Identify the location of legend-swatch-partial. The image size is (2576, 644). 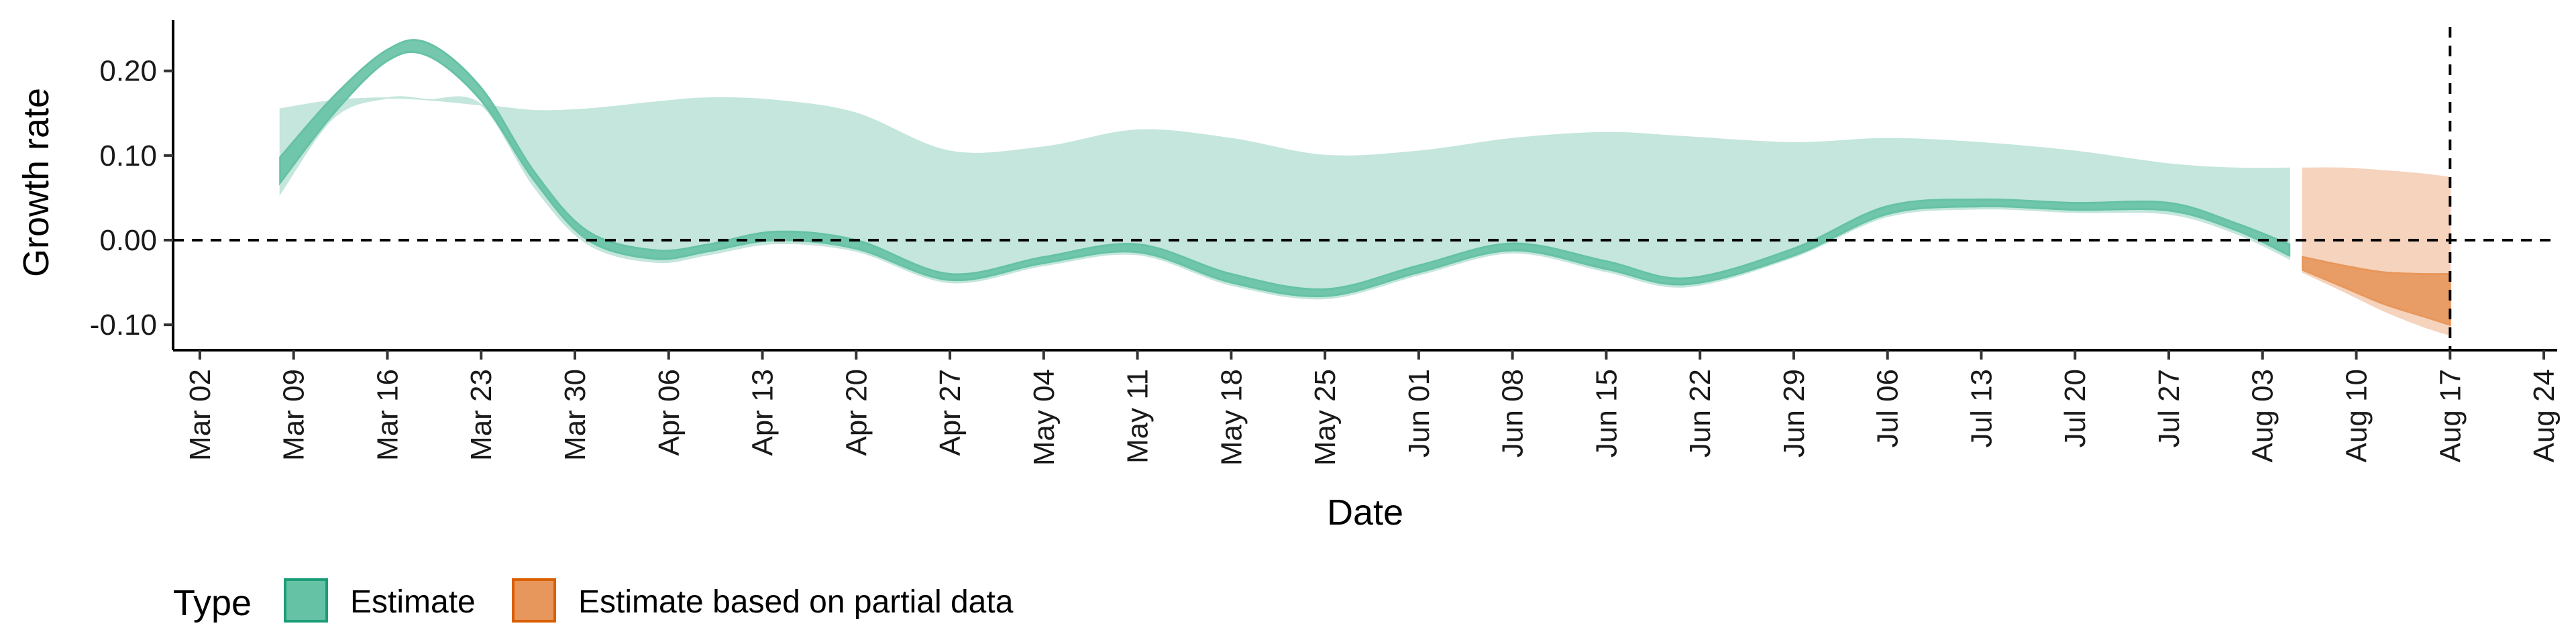
(534, 600).